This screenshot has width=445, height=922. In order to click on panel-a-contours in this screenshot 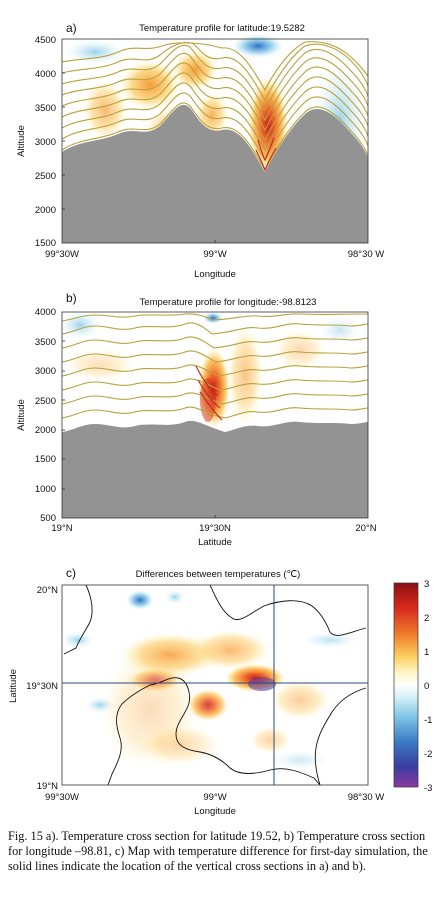, I will do `click(215, 106)`.